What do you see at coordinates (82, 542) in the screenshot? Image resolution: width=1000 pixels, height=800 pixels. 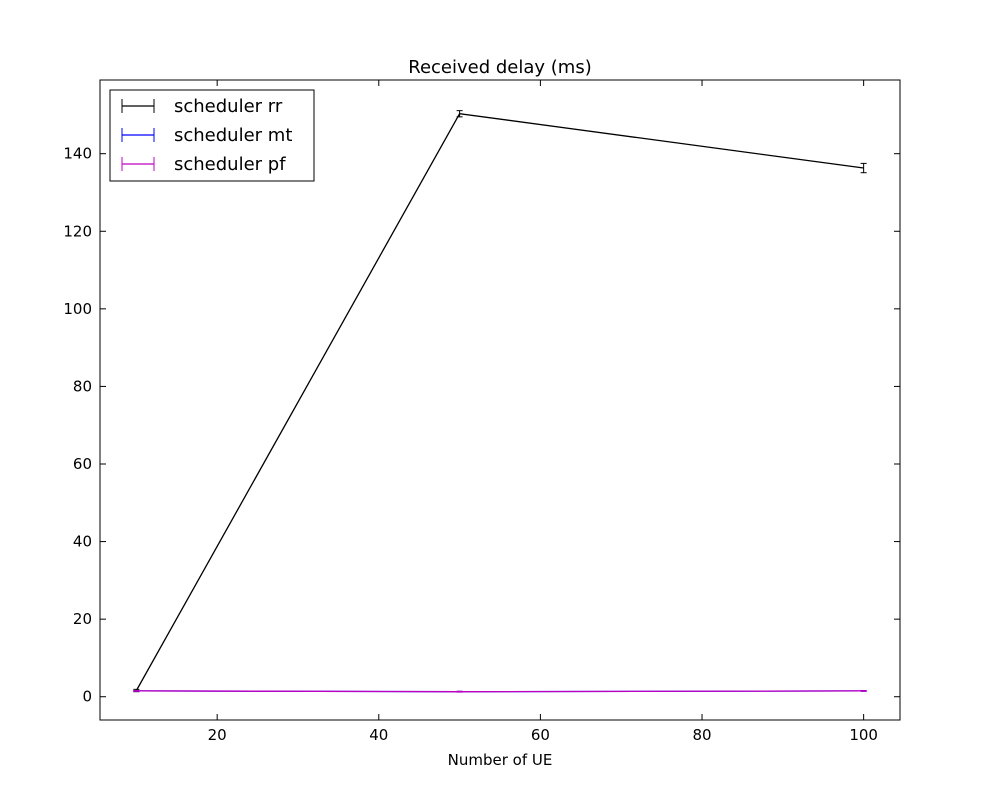 I see `y-tick-label: 40` at bounding box center [82, 542].